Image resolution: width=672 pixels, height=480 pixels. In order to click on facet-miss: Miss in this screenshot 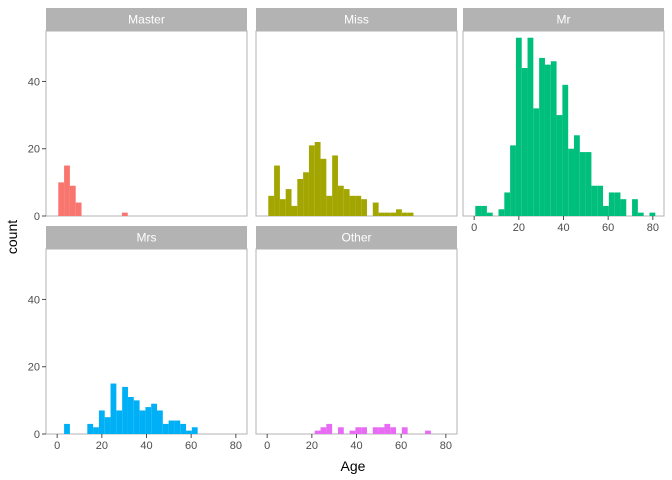, I will do `click(356, 112)`.